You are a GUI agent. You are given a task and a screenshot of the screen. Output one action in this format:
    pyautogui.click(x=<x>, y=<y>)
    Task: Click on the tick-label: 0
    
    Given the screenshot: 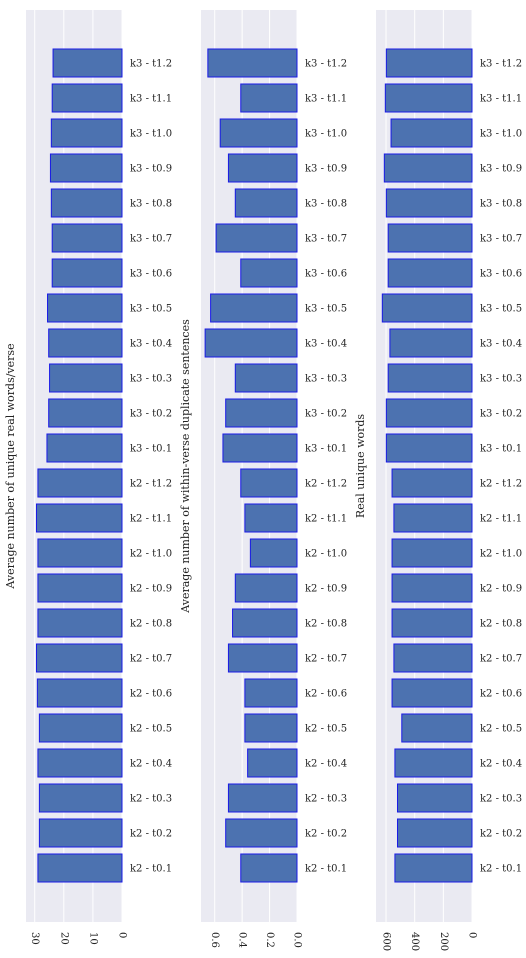 What is the action you would take?
    pyautogui.click(x=122, y=935)
    